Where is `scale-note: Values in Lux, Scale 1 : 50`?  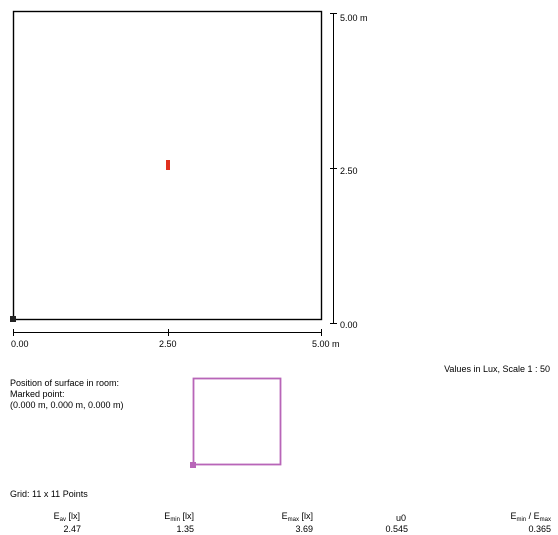 scale-note: Values in Lux, Scale 1 : 50 is located at coordinates (497, 369).